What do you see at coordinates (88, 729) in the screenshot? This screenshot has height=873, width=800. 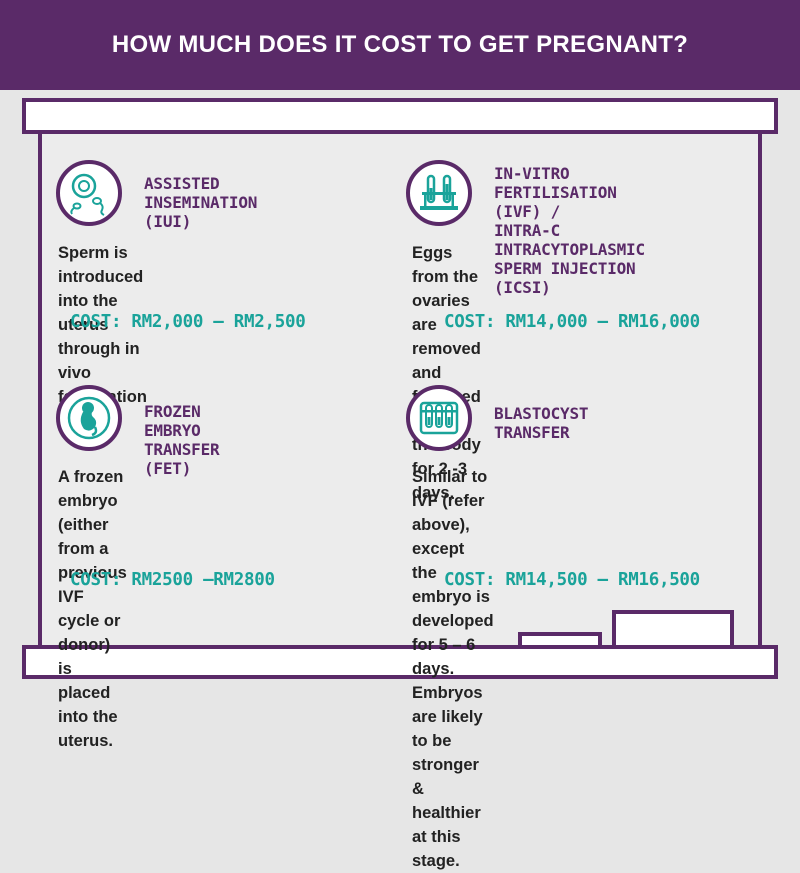 I see `card-description-line: into the uterus.` at bounding box center [88, 729].